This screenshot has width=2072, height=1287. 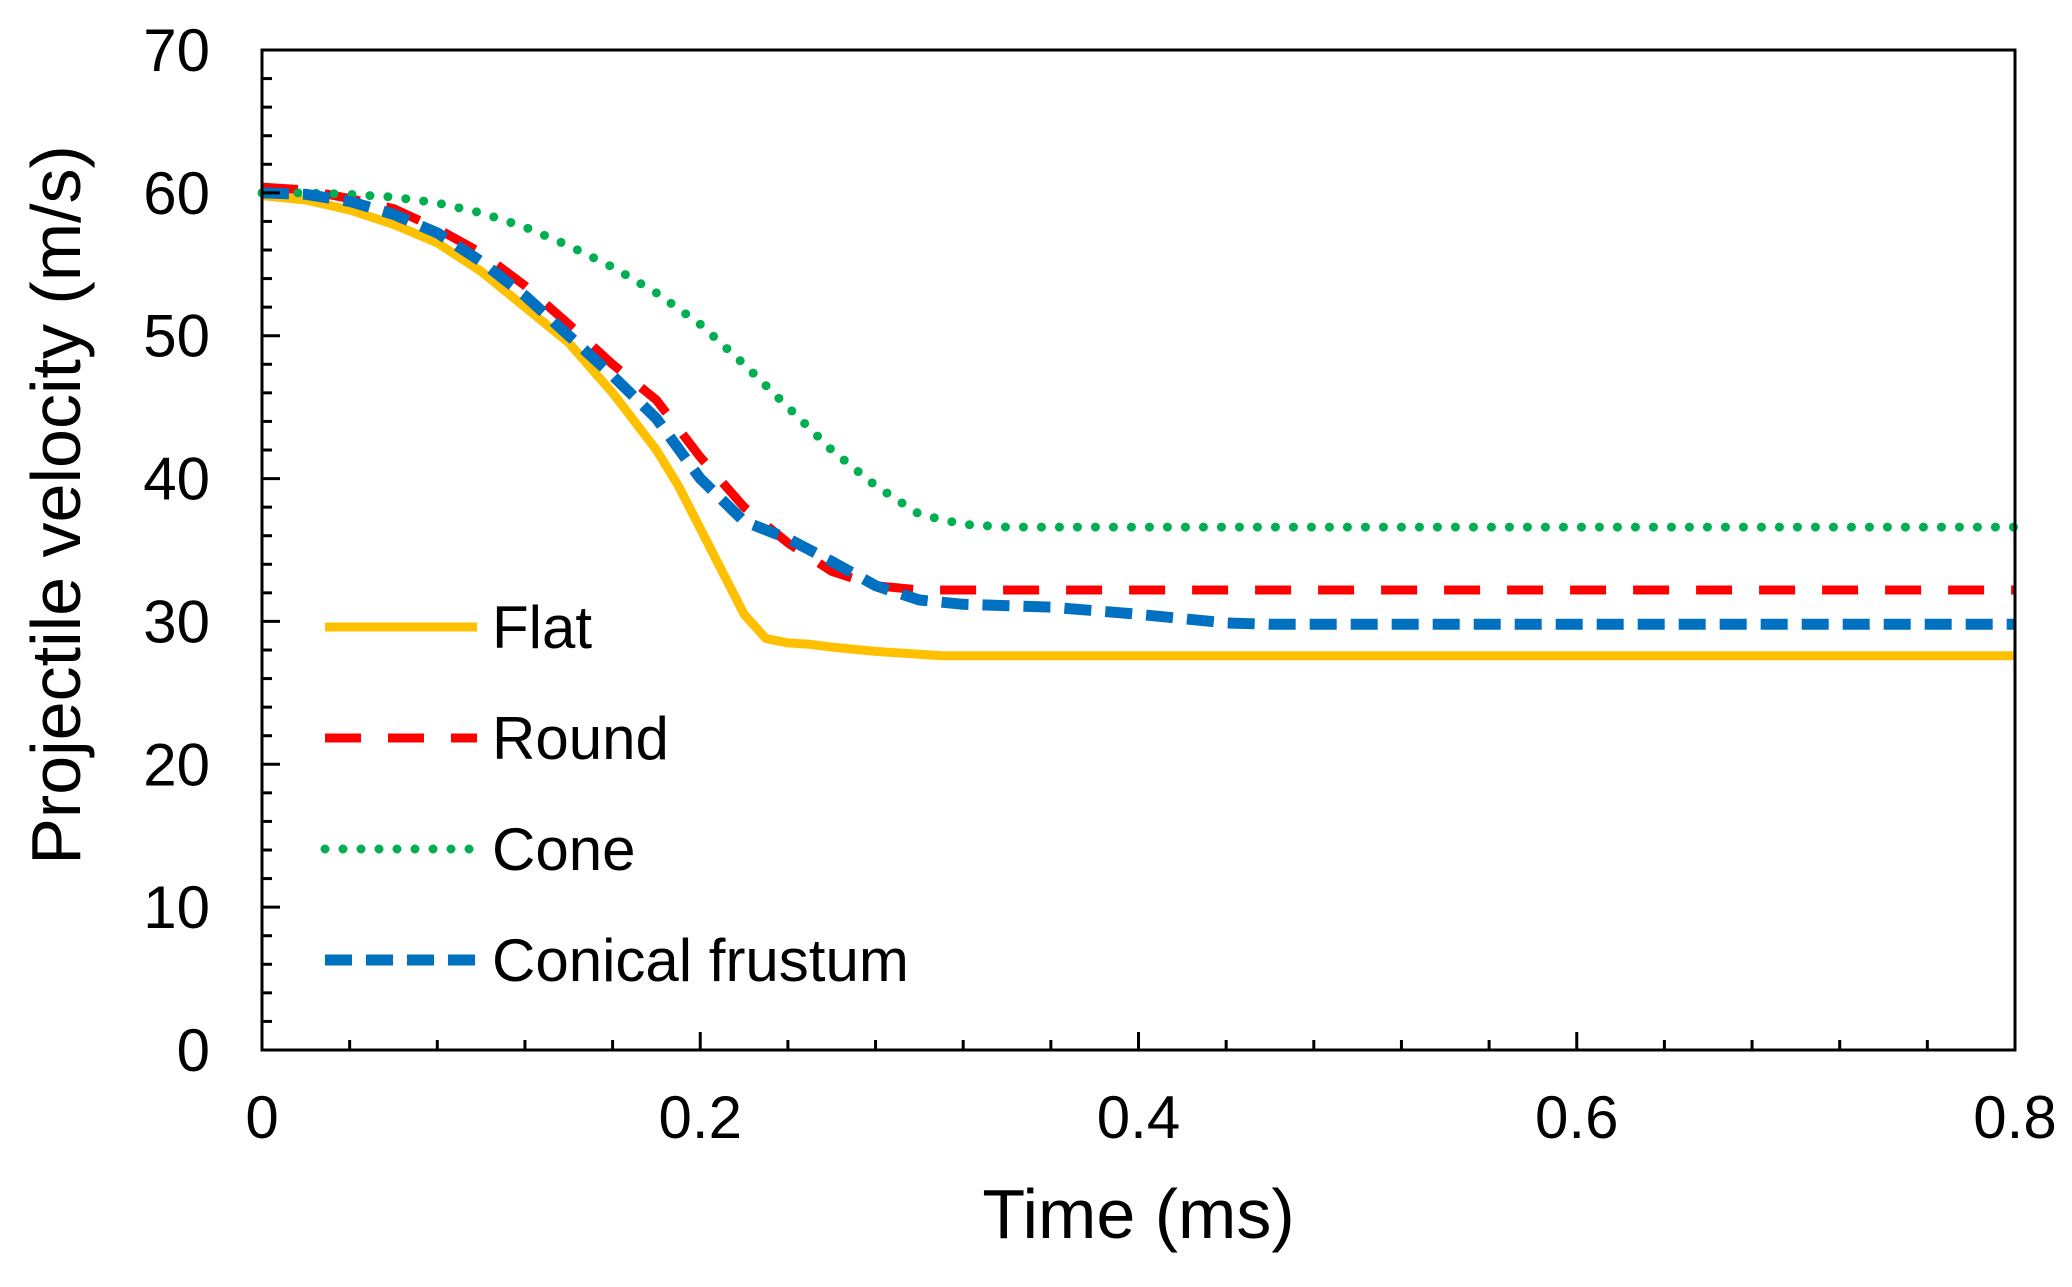 What do you see at coordinates (176, 336) in the screenshot?
I see `y-tick-label: 50` at bounding box center [176, 336].